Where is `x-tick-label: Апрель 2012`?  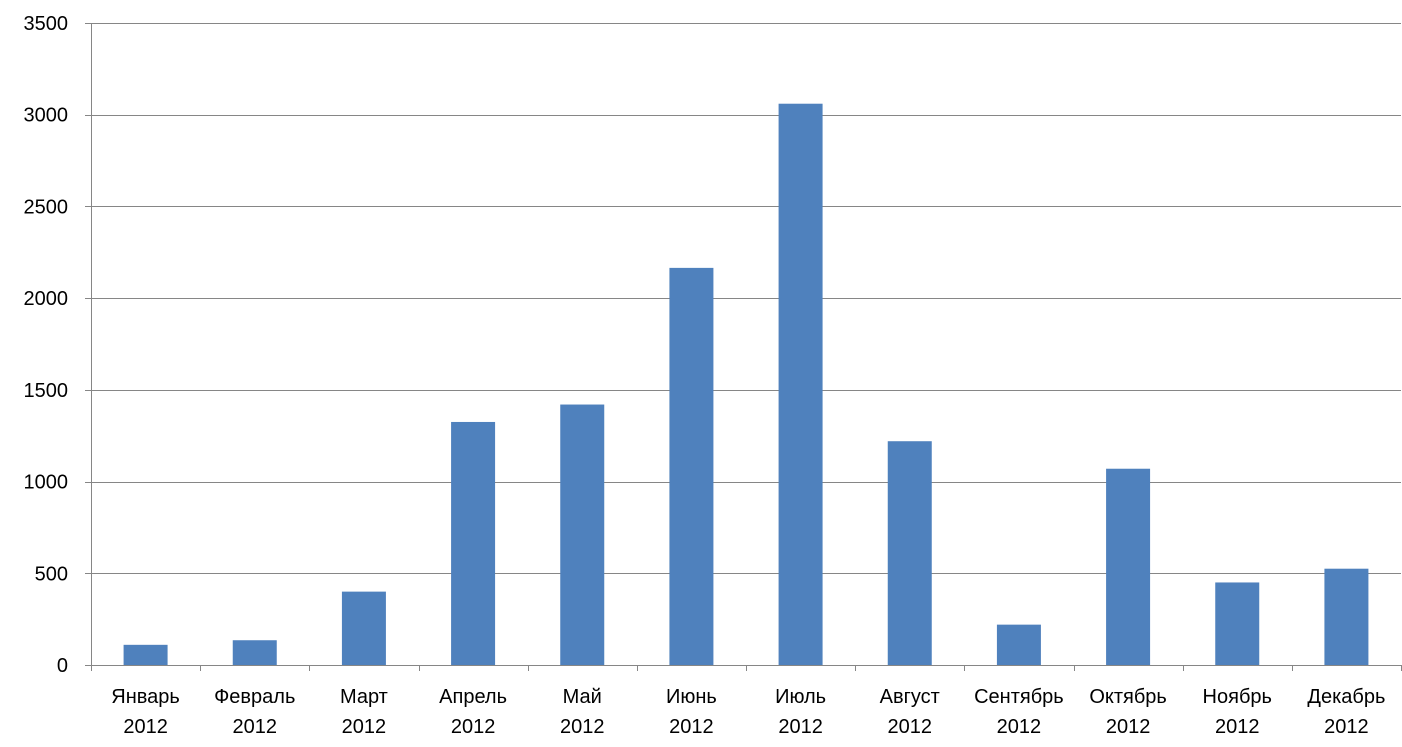
x-tick-label: Апрель 2012 is located at coordinates (473, 712).